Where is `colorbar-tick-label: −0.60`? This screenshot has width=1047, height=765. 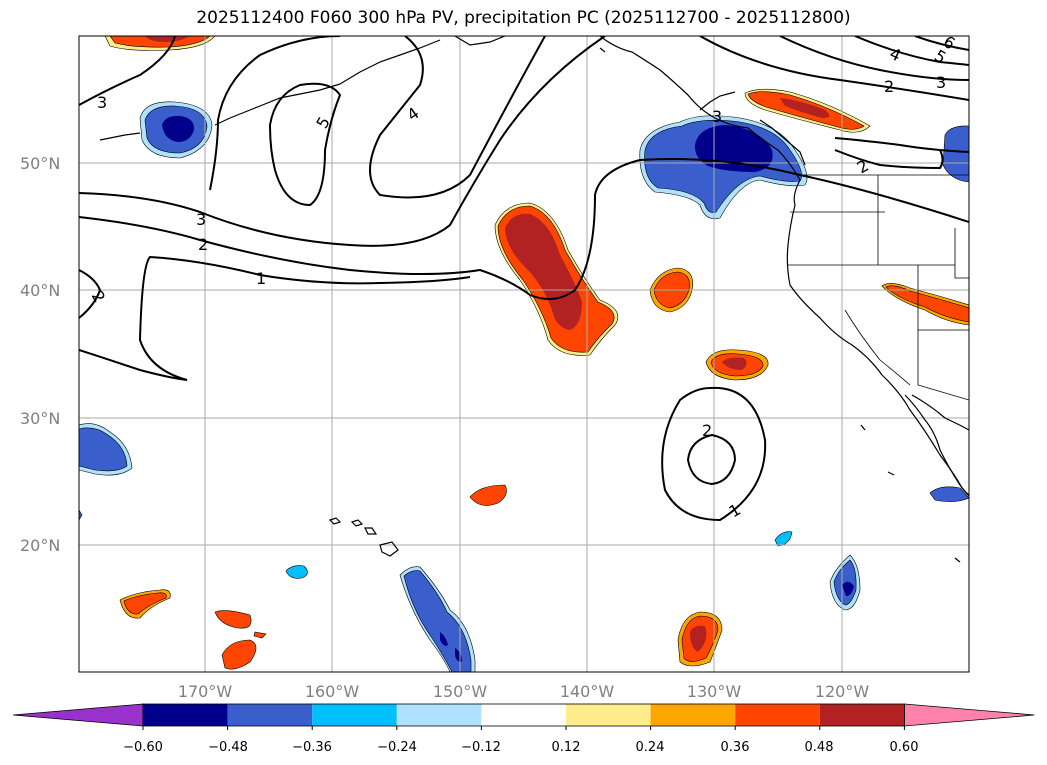 colorbar-tick-label: −0.60 is located at coordinates (143, 747).